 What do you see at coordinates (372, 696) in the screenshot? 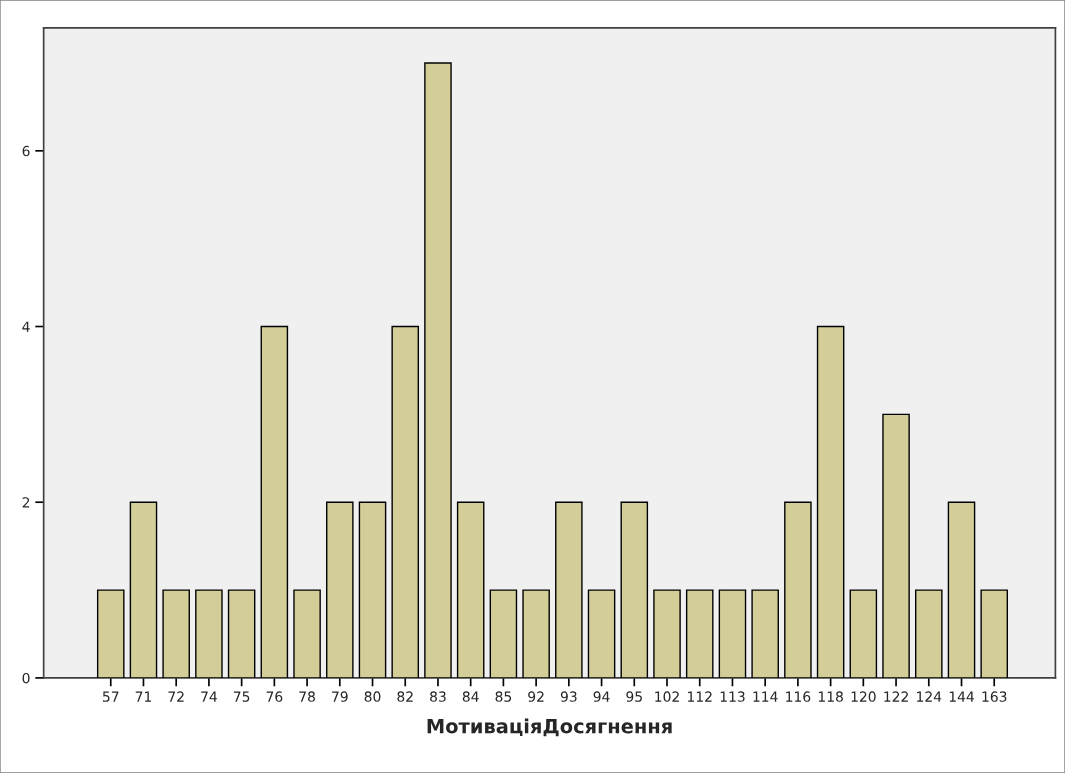
I see `x-tick-label: 80` at bounding box center [372, 696].